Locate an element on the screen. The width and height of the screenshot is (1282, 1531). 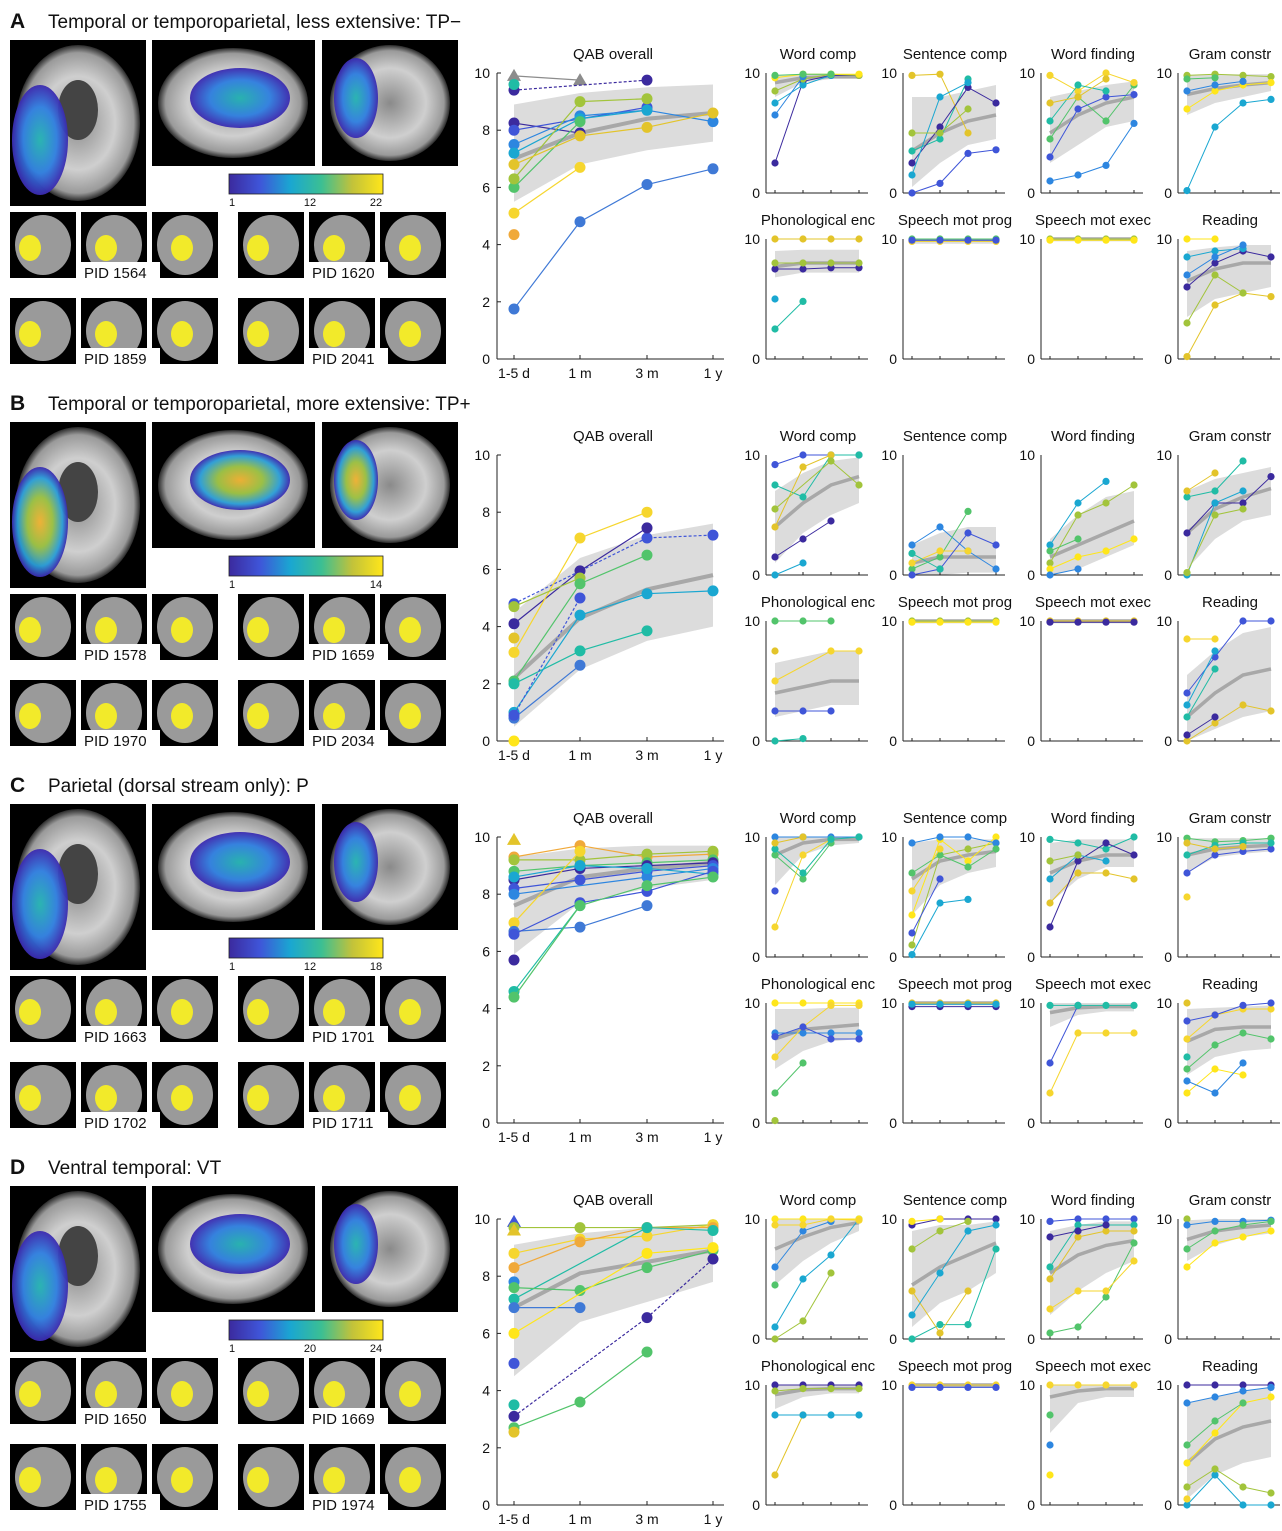
subscore-title: Word finding is located at coordinates (1093, 54).